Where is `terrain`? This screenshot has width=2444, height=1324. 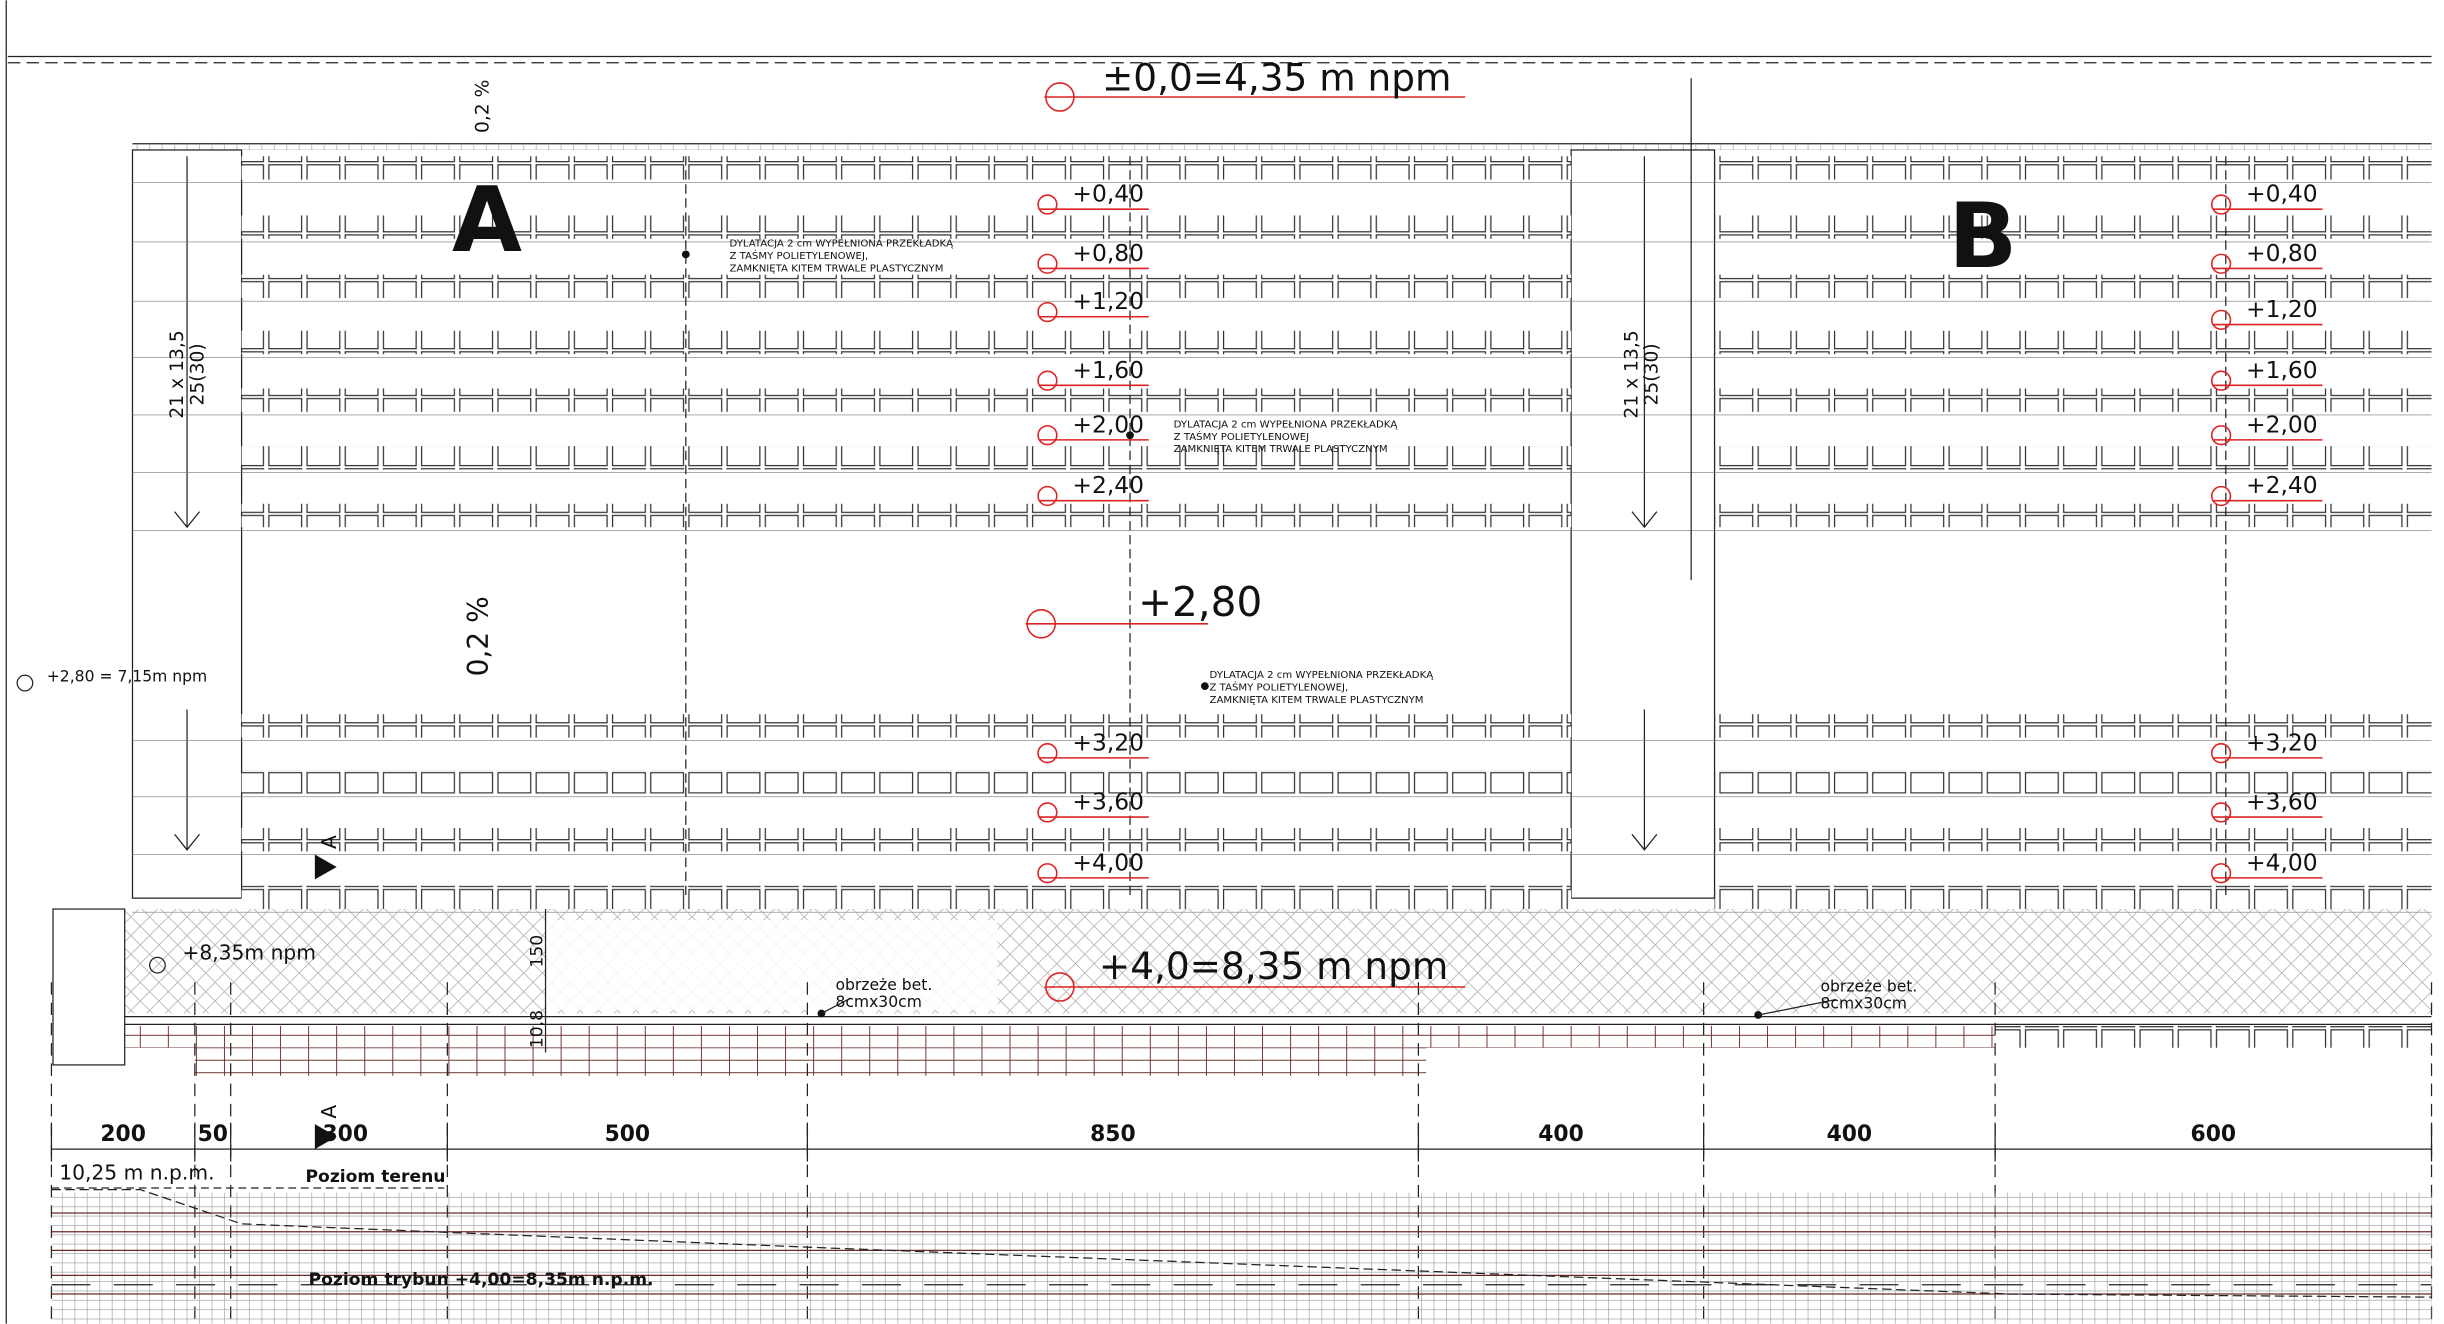
terrain is located at coordinates (1241, 1243).